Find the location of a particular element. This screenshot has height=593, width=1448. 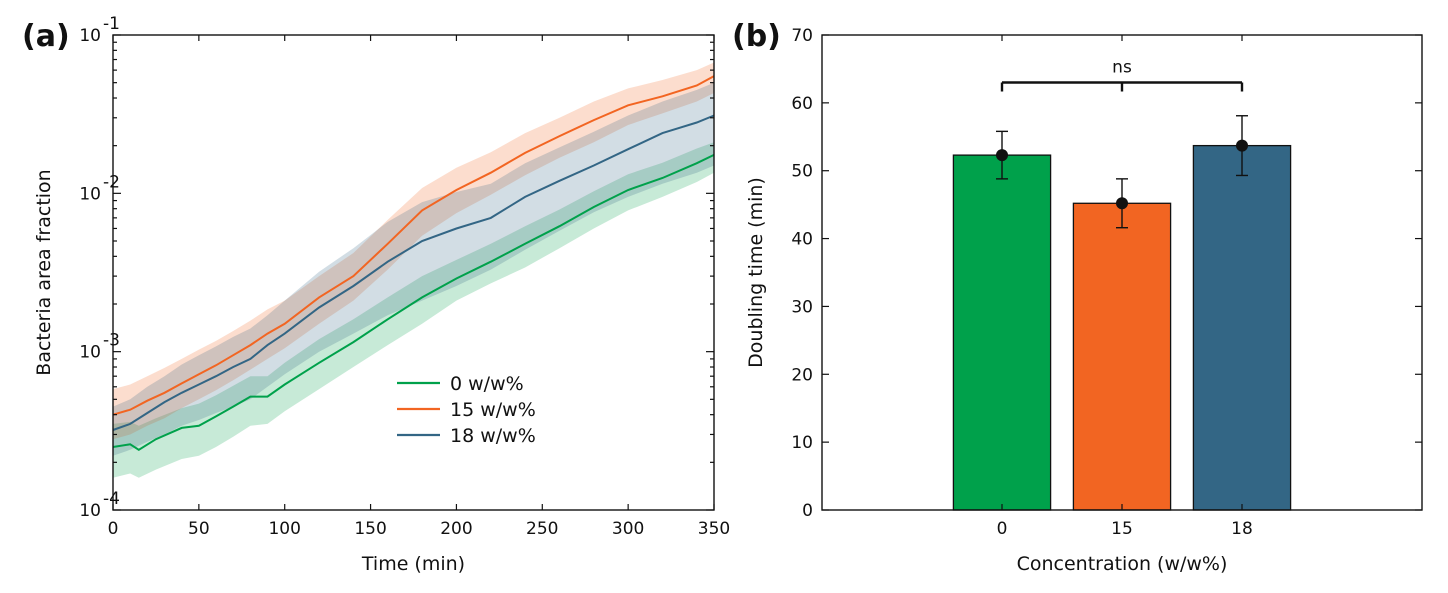

b-x-tick-label: 15 is located at coordinates (1122, 529).